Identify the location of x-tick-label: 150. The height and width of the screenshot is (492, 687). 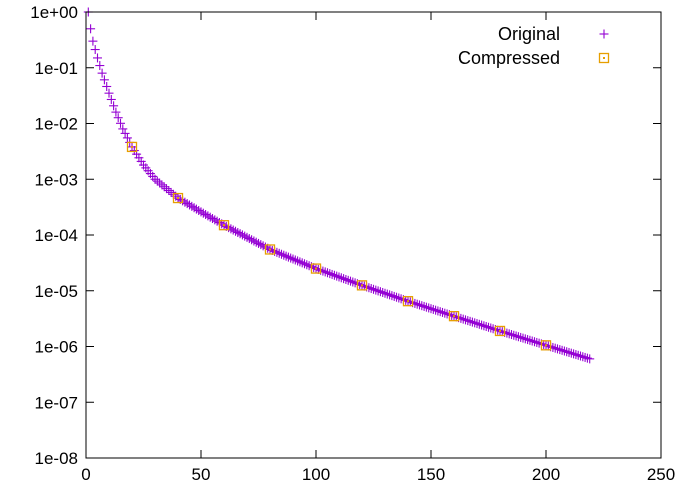
(431, 474).